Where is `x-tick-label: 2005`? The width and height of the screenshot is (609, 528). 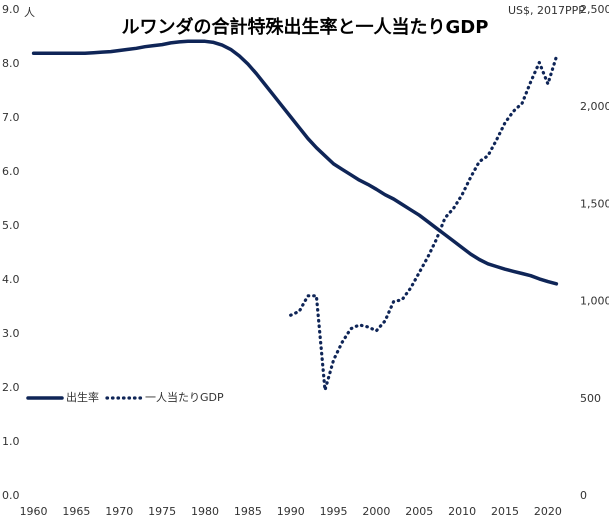
x-tick-label: 2005 is located at coordinates (419, 511).